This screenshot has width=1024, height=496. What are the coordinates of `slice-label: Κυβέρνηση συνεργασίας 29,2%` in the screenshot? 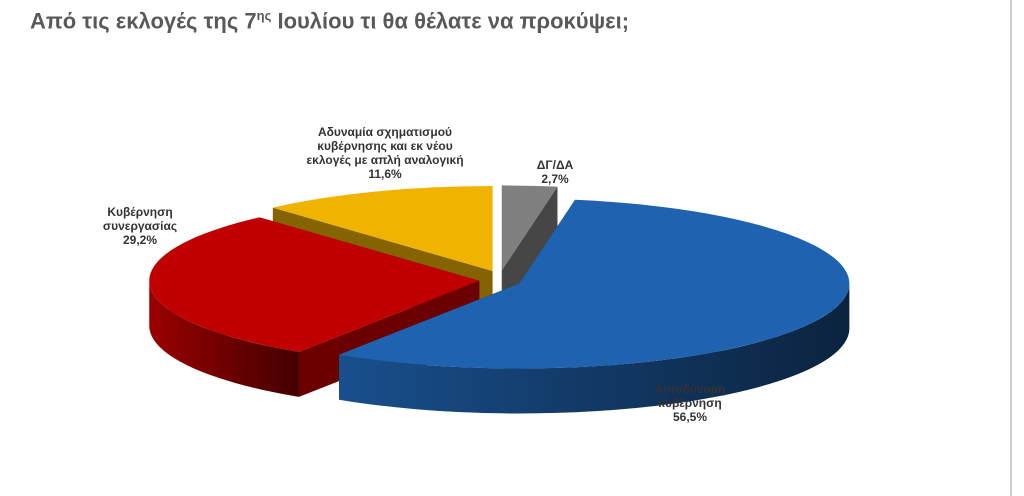 It's located at (140, 226).